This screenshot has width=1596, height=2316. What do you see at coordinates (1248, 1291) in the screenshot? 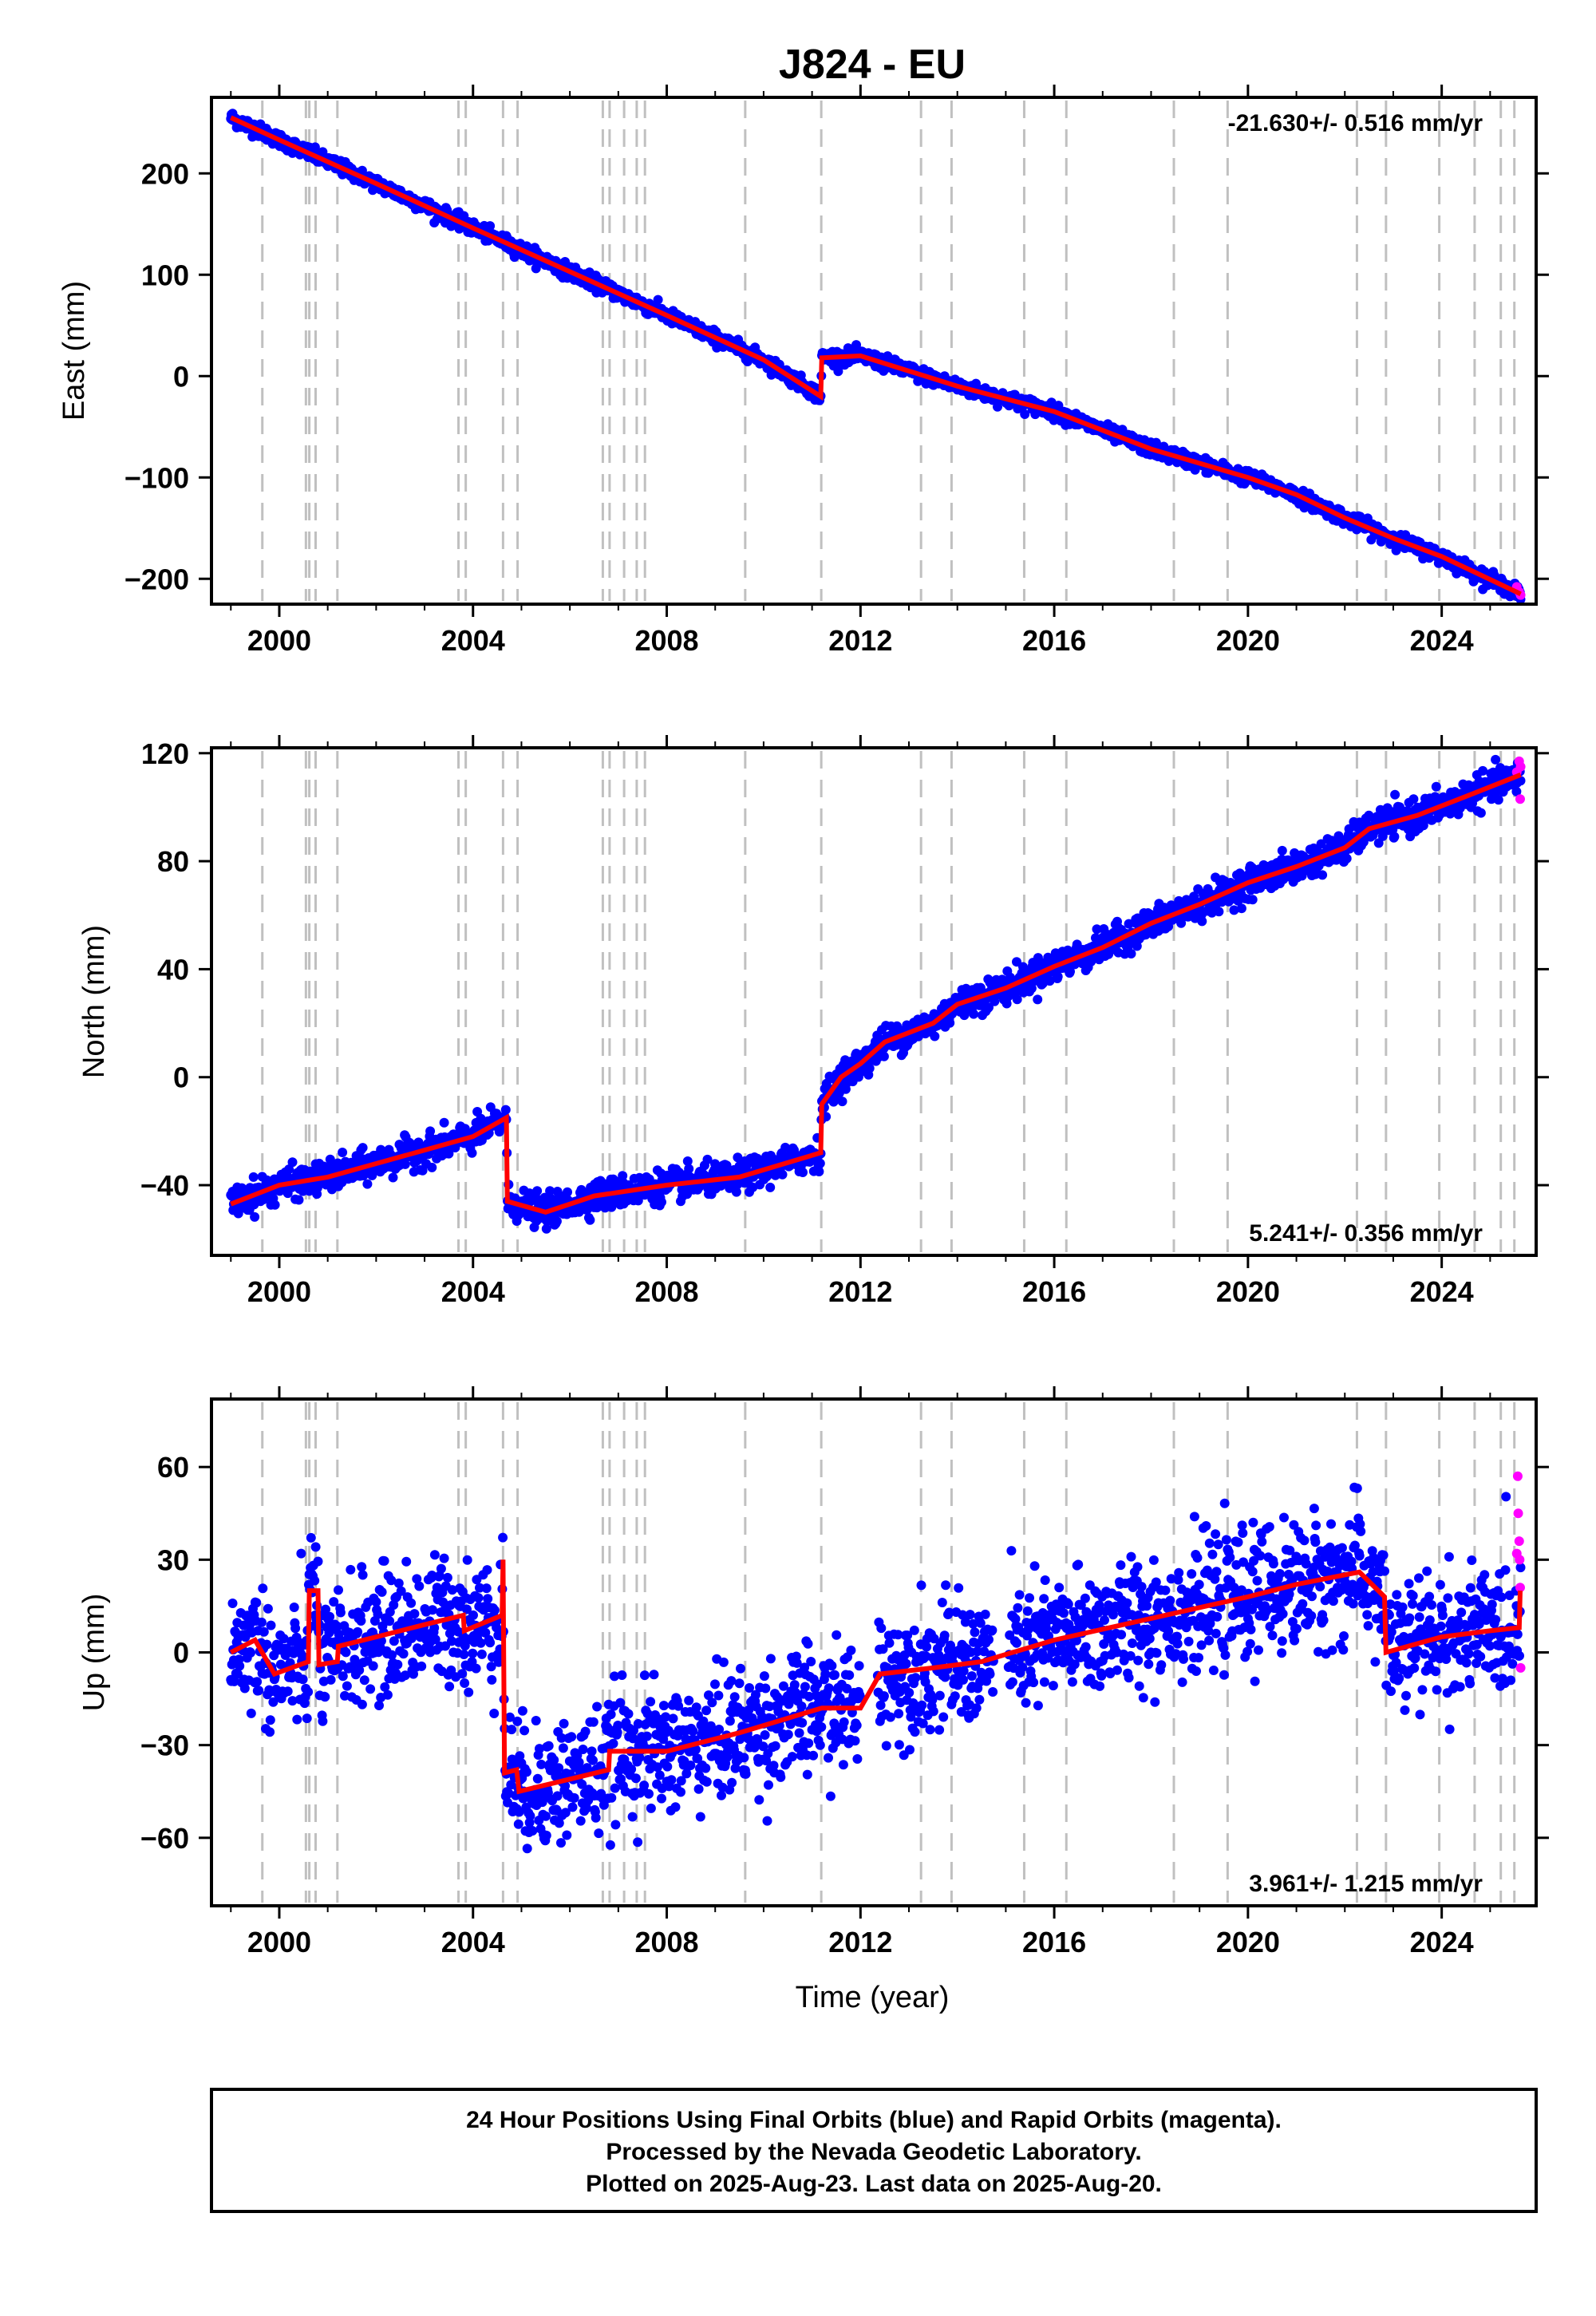
I see `north-x-tick-label: 2020` at bounding box center [1248, 1291].